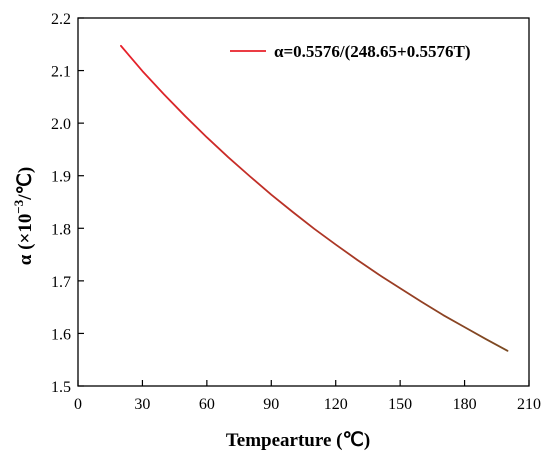  Describe the element at coordinates (61, 72) in the screenshot. I see `y-tick-label-2.1: 2.1` at that location.